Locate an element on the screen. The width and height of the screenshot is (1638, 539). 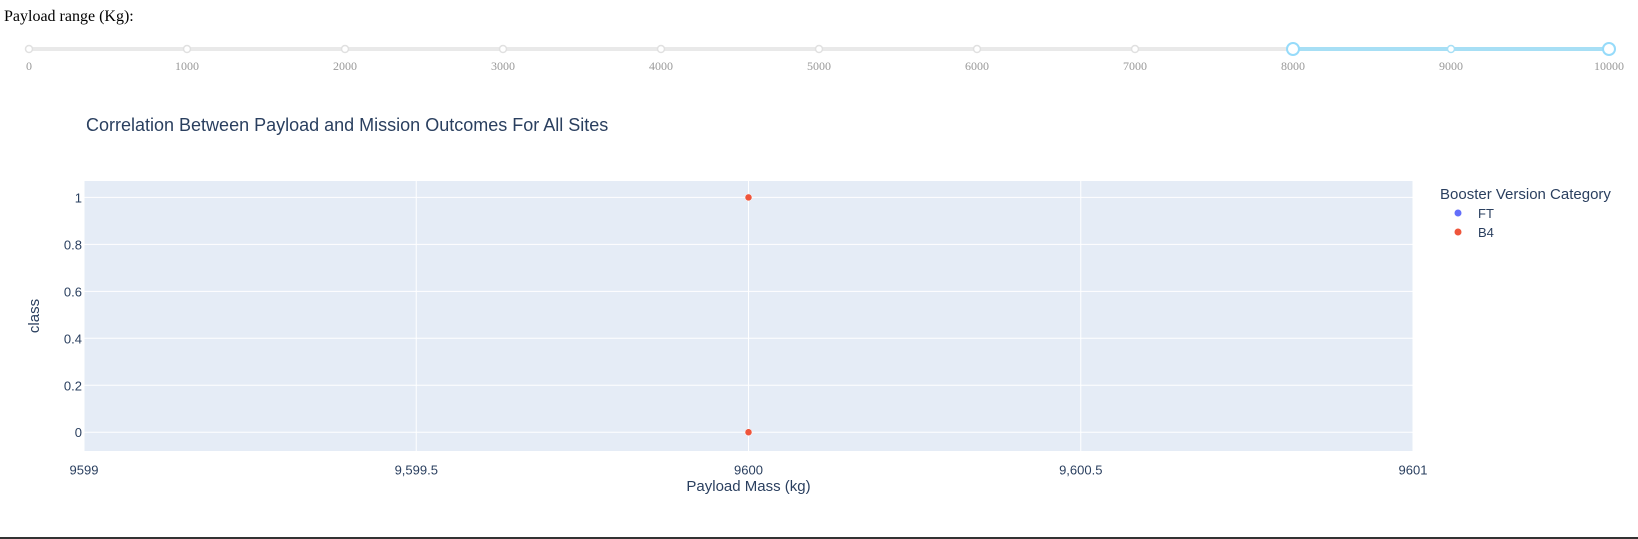
x-tick-label: 9,599.5 is located at coordinates (416, 470).